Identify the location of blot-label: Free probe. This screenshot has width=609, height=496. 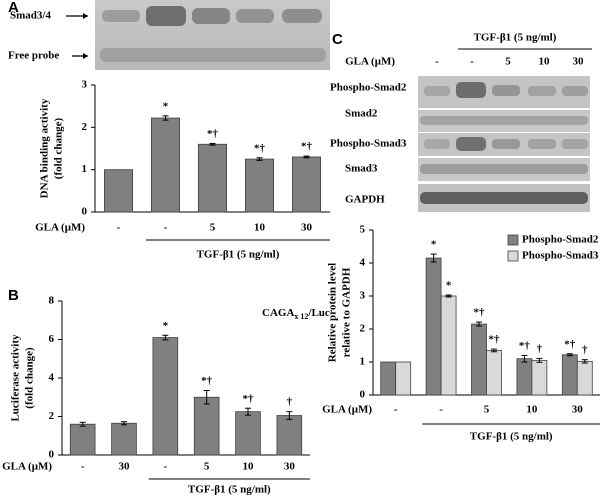
(33, 56).